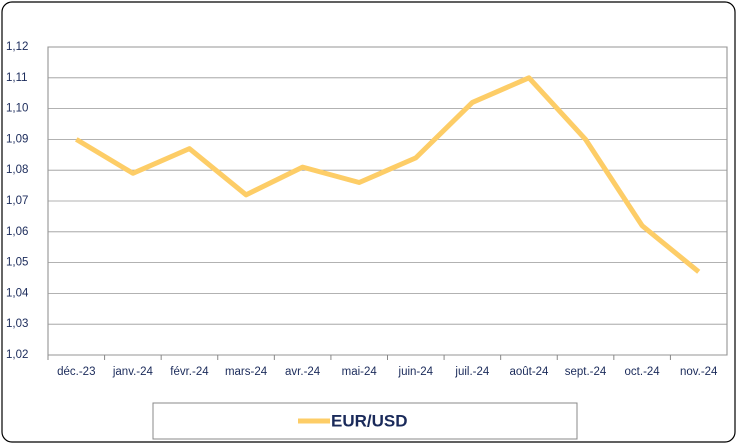 The height and width of the screenshot is (444, 737). What do you see at coordinates (303, 372) in the screenshot?
I see `x-tick-label: avr.-24` at bounding box center [303, 372].